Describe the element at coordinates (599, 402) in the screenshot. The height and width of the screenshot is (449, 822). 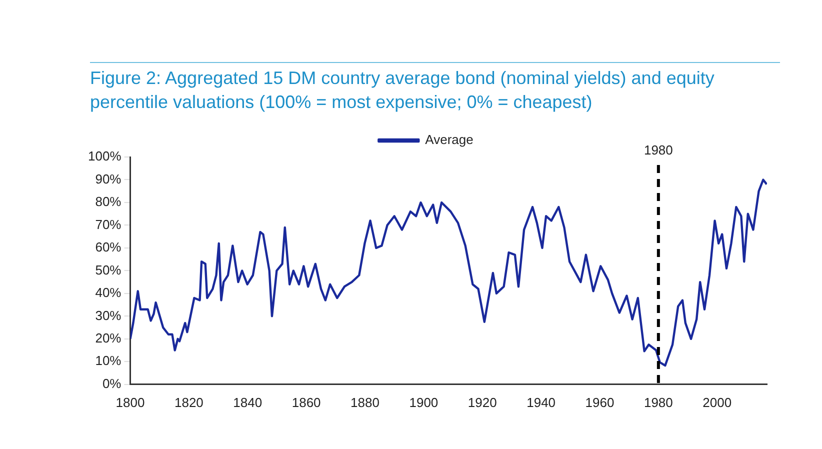
I see `x-tick-label: 1960` at that location.